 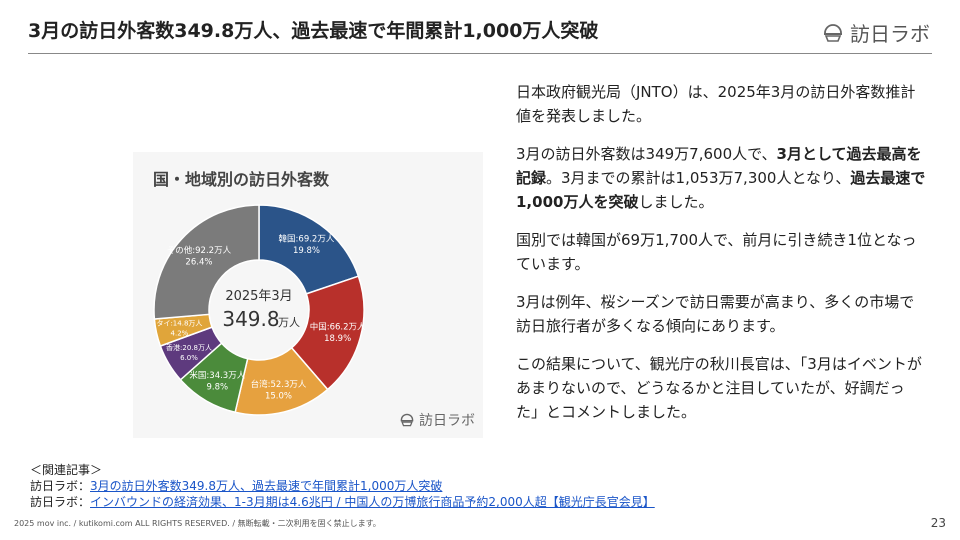 I want to click on slice-label: 台湾:52.3万人, so click(x=279, y=384).